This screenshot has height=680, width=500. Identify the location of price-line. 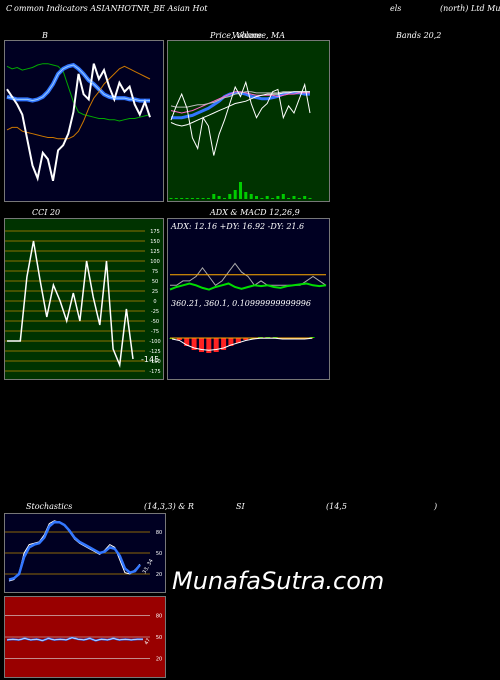
(240, 118).